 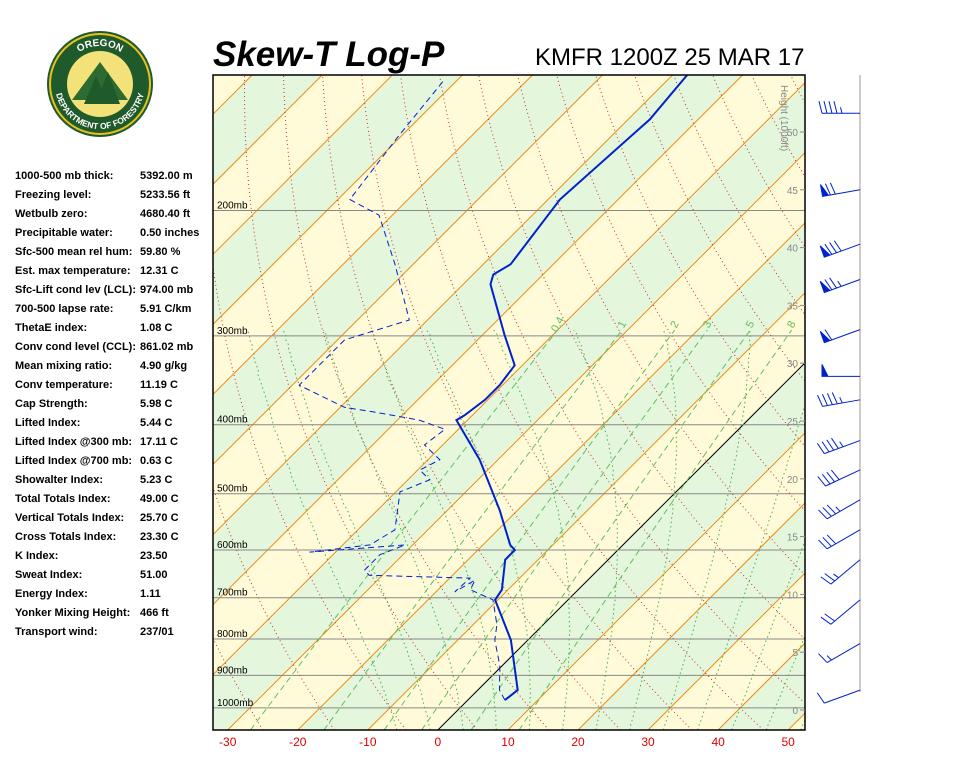 What do you see at coordinates (159, 271) in the screenshot?
I see `stat-value: 12.31 C` at bounding box center [159, 271].